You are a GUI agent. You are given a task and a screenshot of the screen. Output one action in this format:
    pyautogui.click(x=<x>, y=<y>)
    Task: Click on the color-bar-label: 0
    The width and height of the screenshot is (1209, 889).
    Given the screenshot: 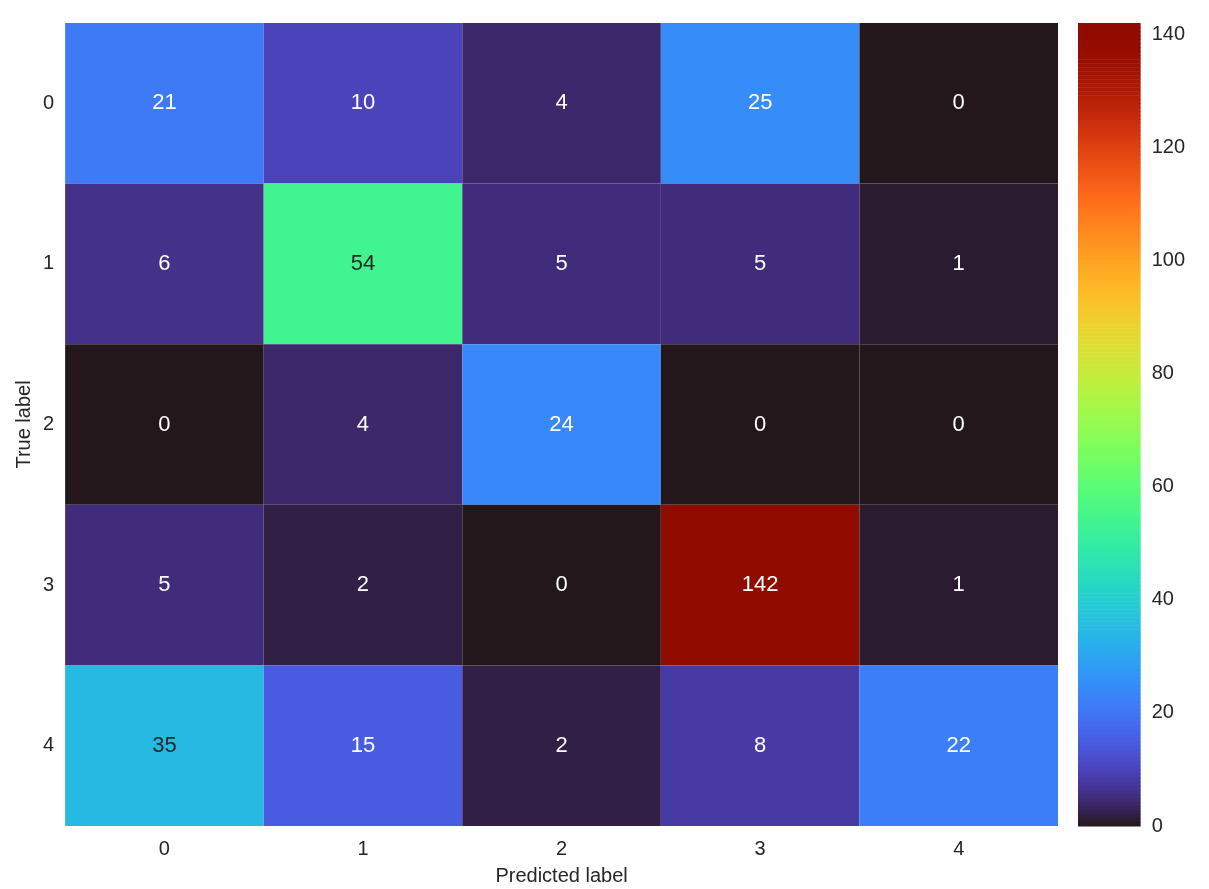 What is the action you would take?
    pyautogui.click(x=1157, y=824)
    